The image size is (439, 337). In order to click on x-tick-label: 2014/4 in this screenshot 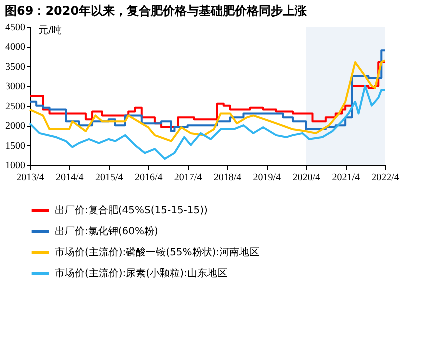, I will do `click(70, 178)`.